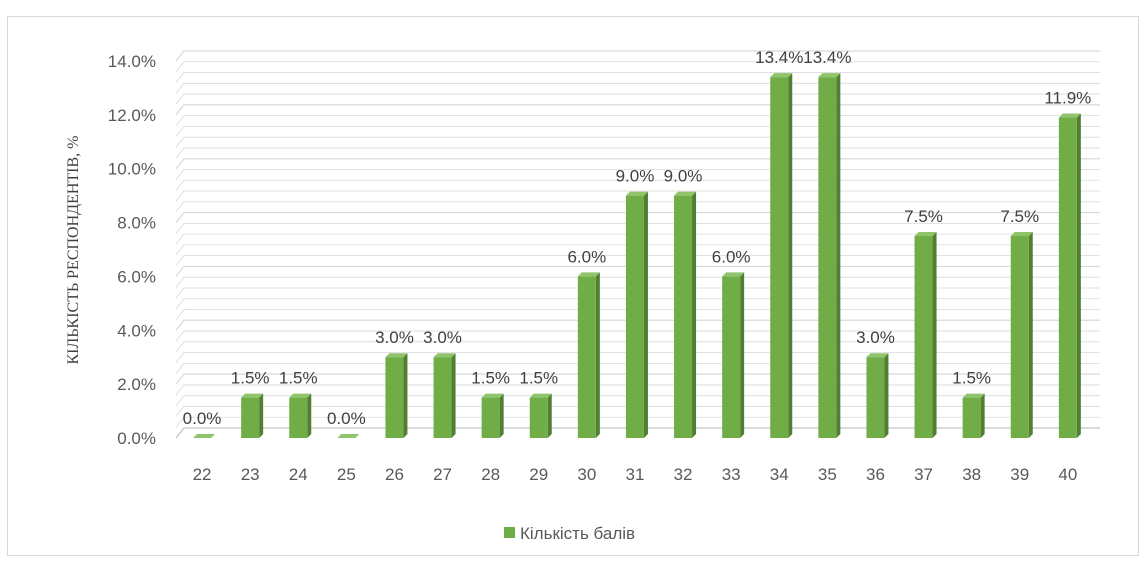 The image size is (1147, 561). I want to click on legend-swatch, so click(509, 532).